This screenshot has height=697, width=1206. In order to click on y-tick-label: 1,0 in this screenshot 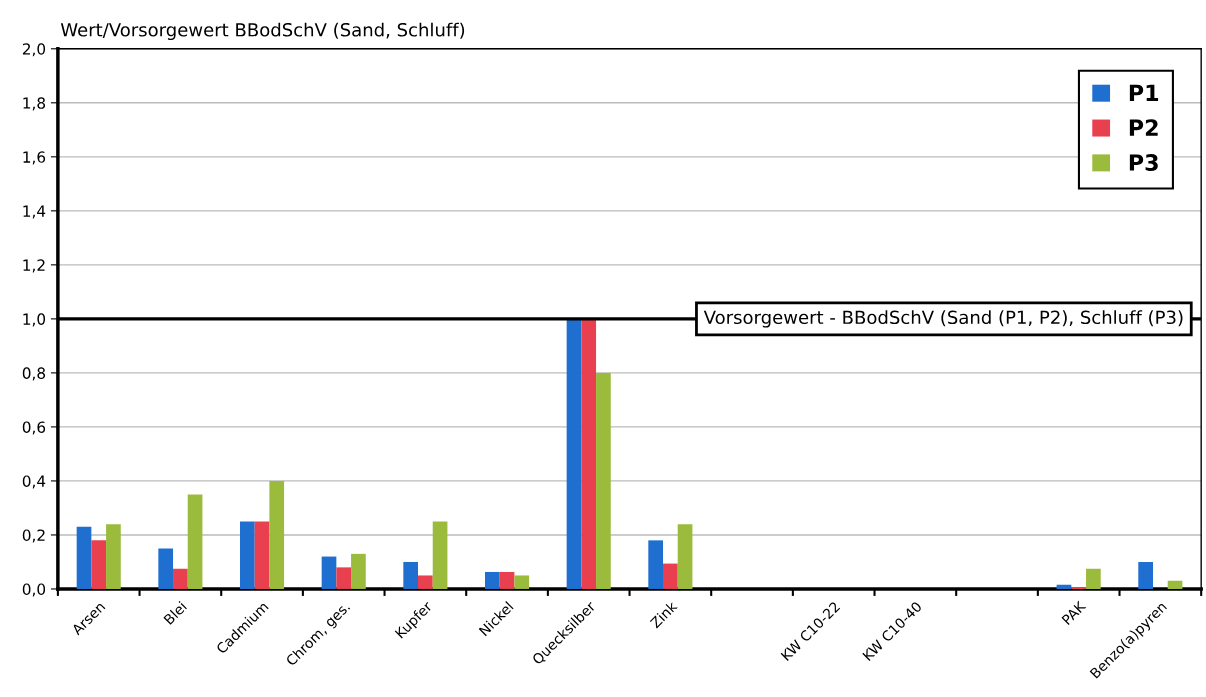, I will do `click(34, 320)`.